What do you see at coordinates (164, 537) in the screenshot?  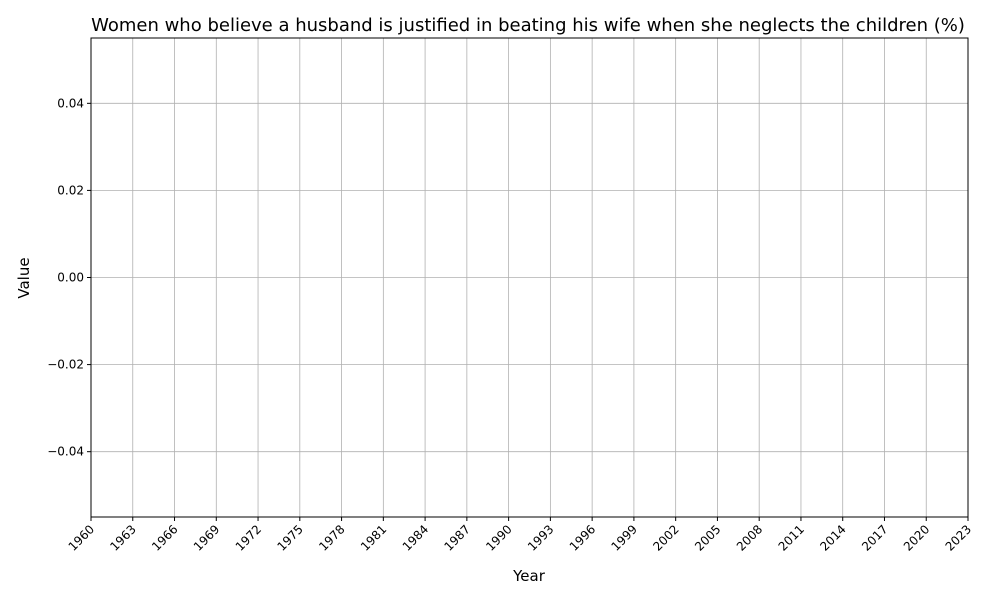 I see `x-tick-label: 1966` at bounding box center [164, 537].